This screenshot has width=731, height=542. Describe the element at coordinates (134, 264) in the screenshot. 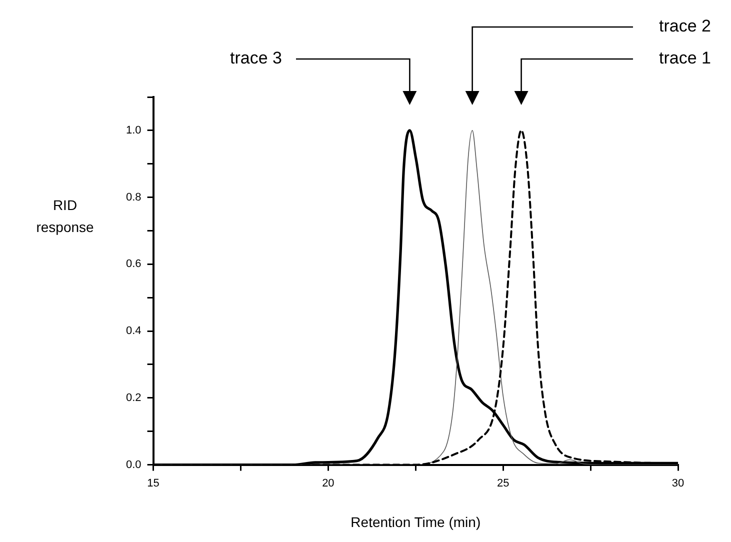

I see `y-tick-label: 0.6` at that location.